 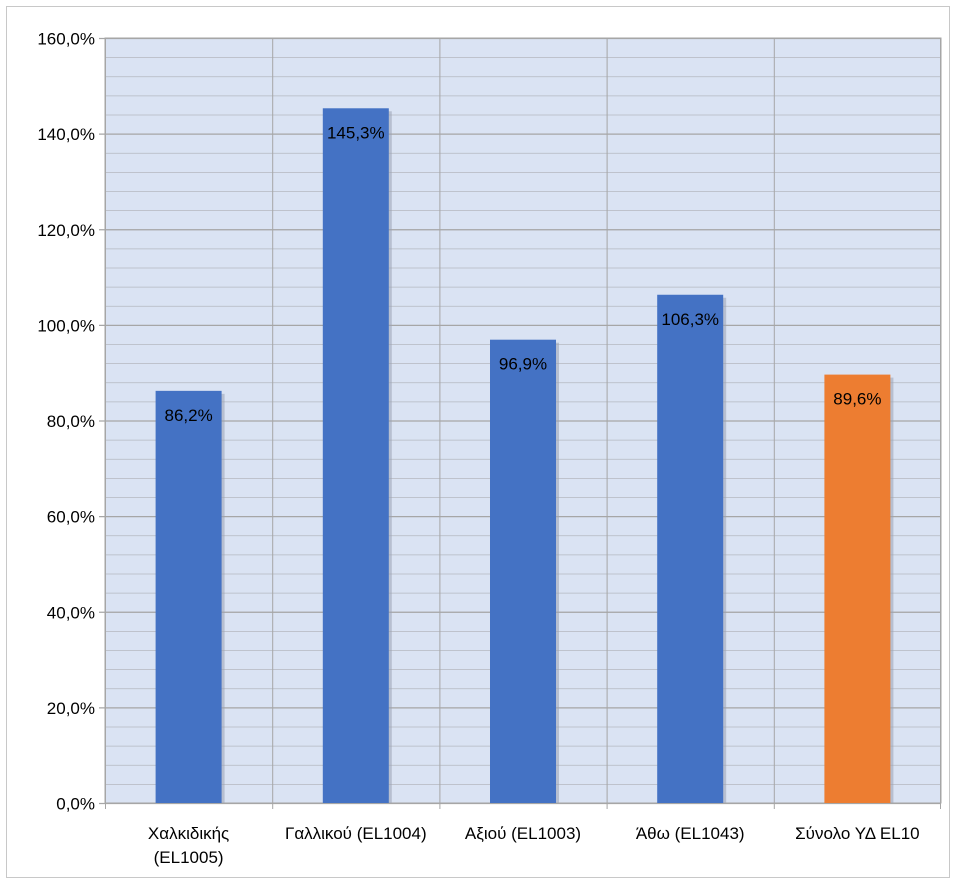 I want to click on y-tick-label: 140,0%, so click(x=66, y=134).